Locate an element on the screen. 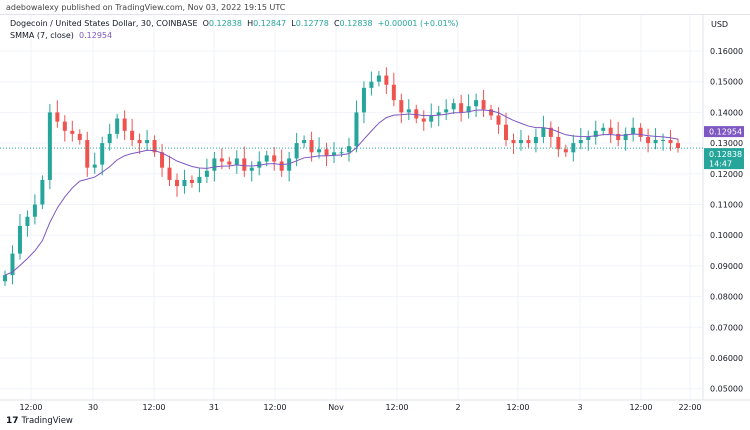 The height and width of the screenshot is (430, 750). price-tick: 0.12000 is located at coordinates (726, 174).